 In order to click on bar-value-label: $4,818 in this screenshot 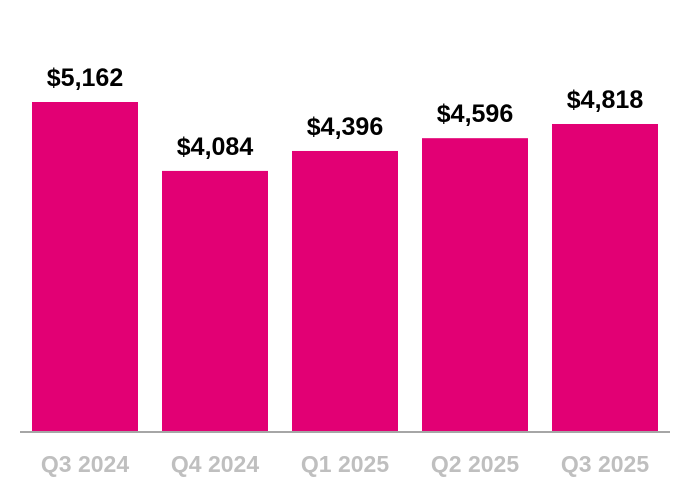, I will do `click(605, 100)`.